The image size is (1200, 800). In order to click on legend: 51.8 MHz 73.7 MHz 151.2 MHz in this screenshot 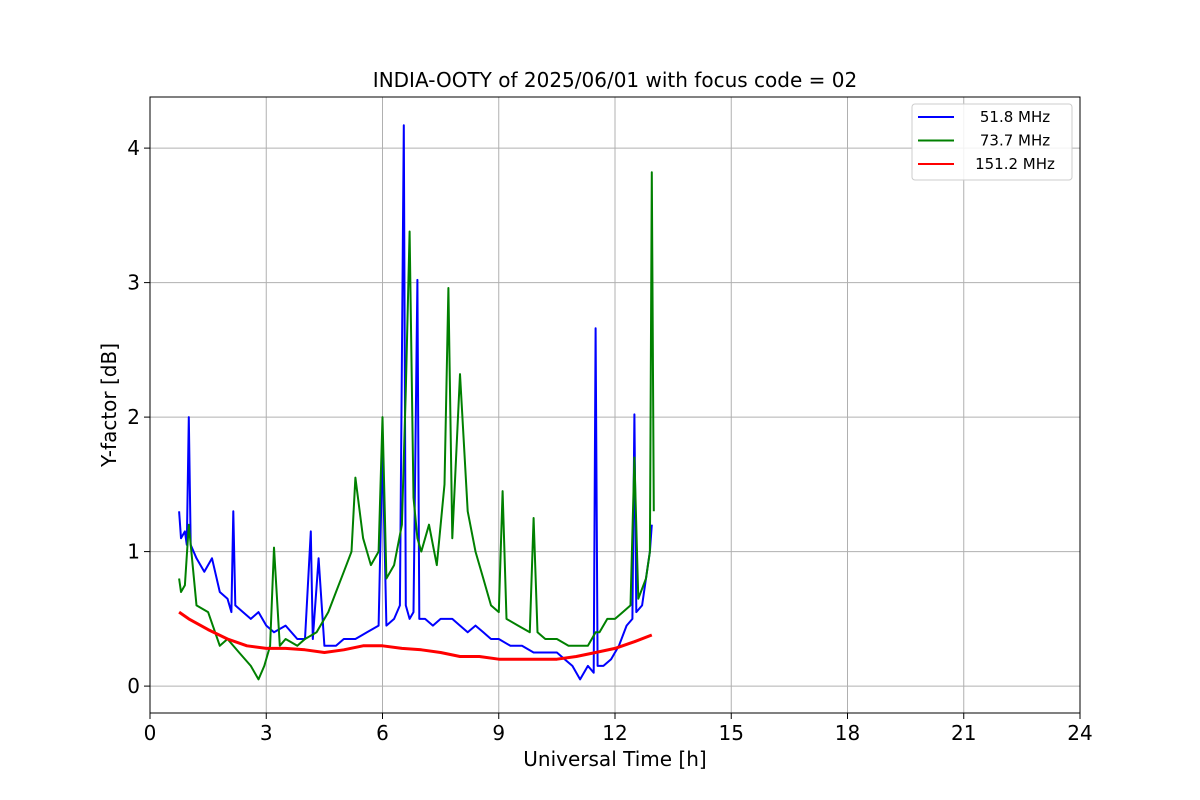, I will do `click(992, 142)`.